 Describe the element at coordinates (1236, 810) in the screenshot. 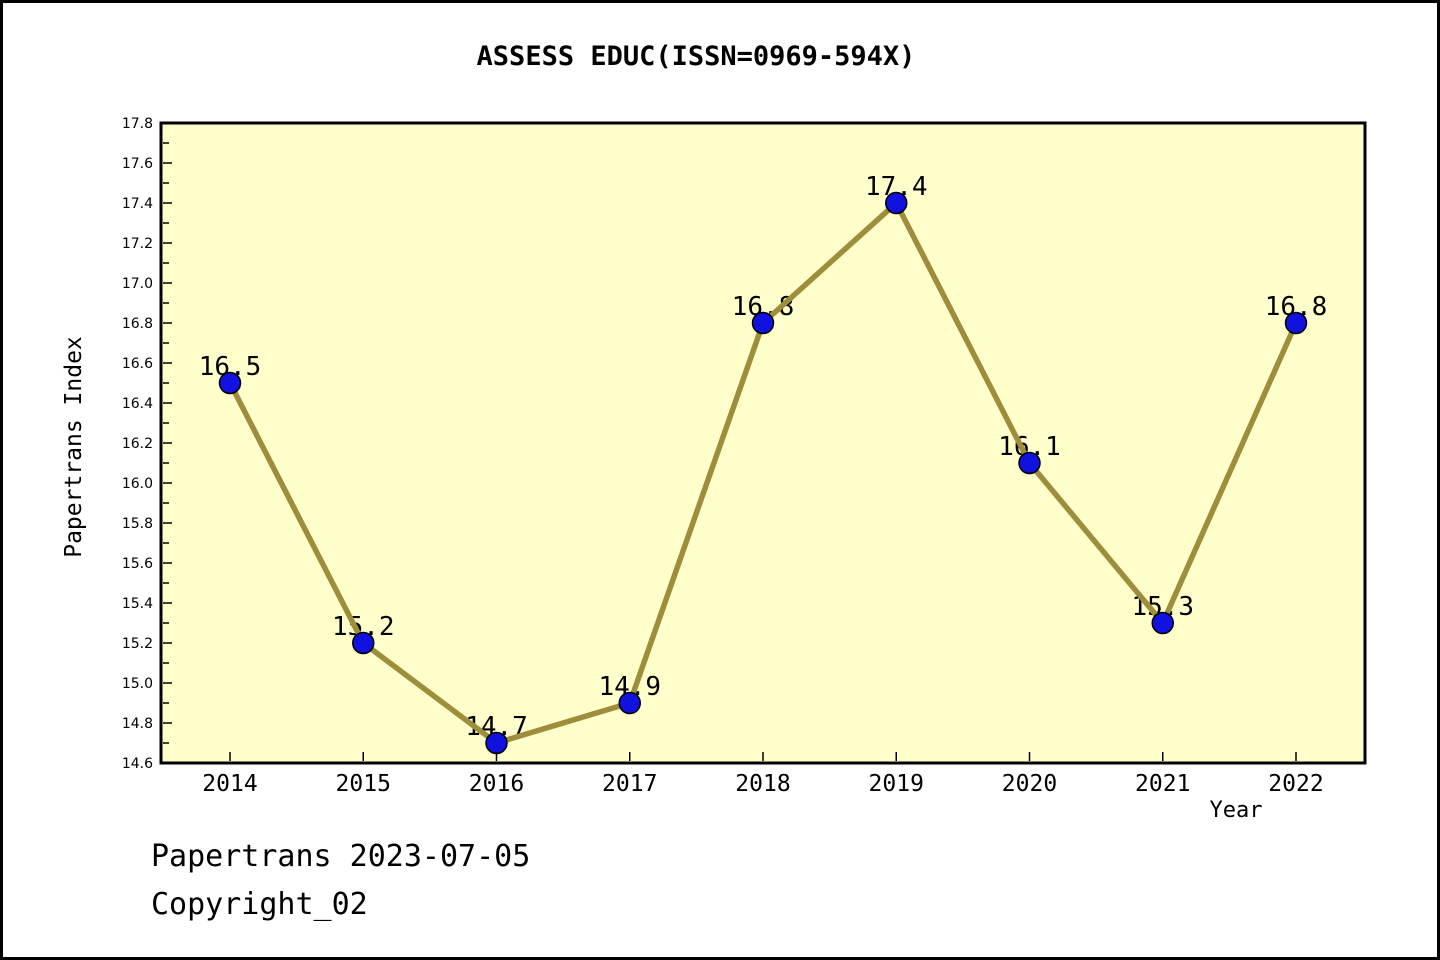

I see `x-axis-label: Year` at that location.